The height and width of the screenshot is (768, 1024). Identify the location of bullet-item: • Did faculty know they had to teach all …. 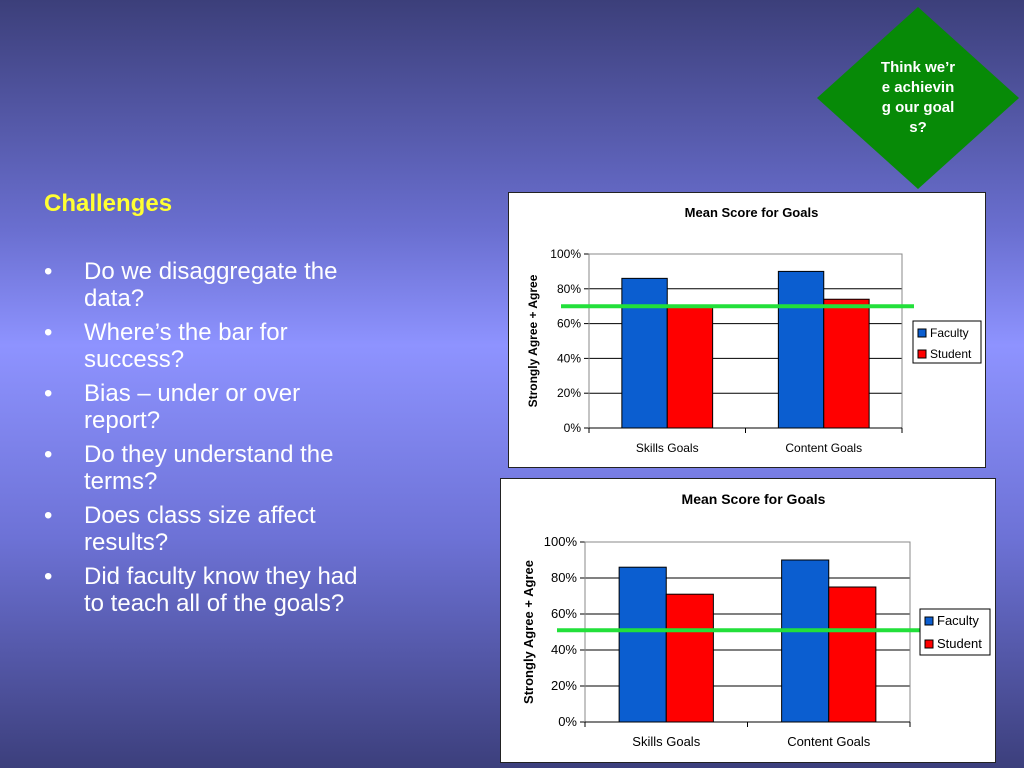
(209, 590).